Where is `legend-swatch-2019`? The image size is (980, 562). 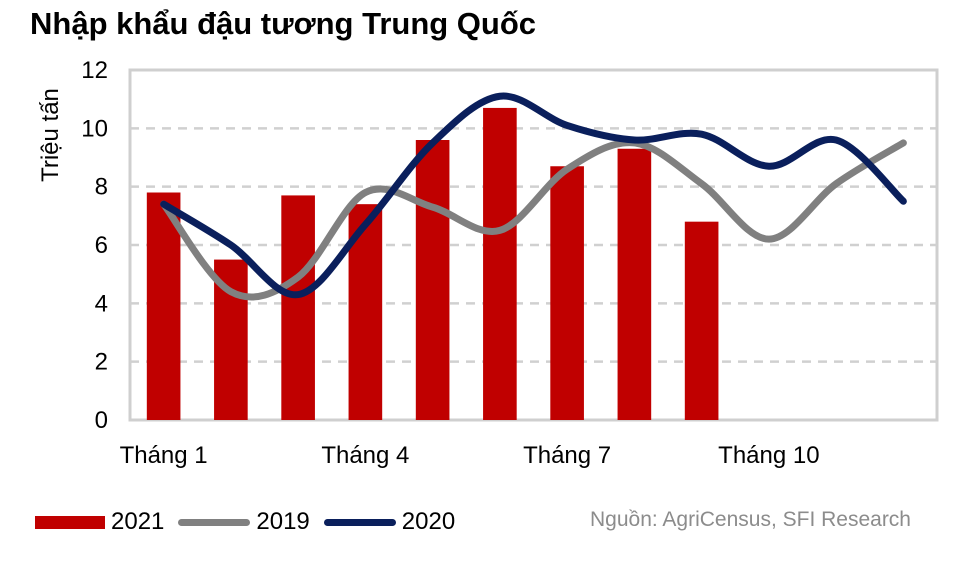
legend-swatch-2019 is located at coordinates (214, 522).